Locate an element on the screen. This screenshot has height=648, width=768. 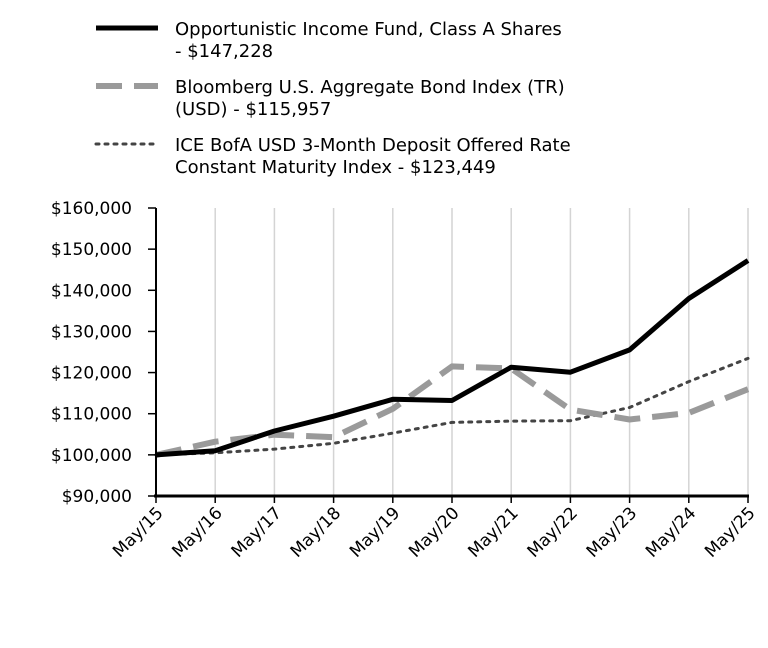
legend-label-1-line-0: Bloomberg U.S. Aggregate Bond Index (TR) is located at coordinates (370, 87).